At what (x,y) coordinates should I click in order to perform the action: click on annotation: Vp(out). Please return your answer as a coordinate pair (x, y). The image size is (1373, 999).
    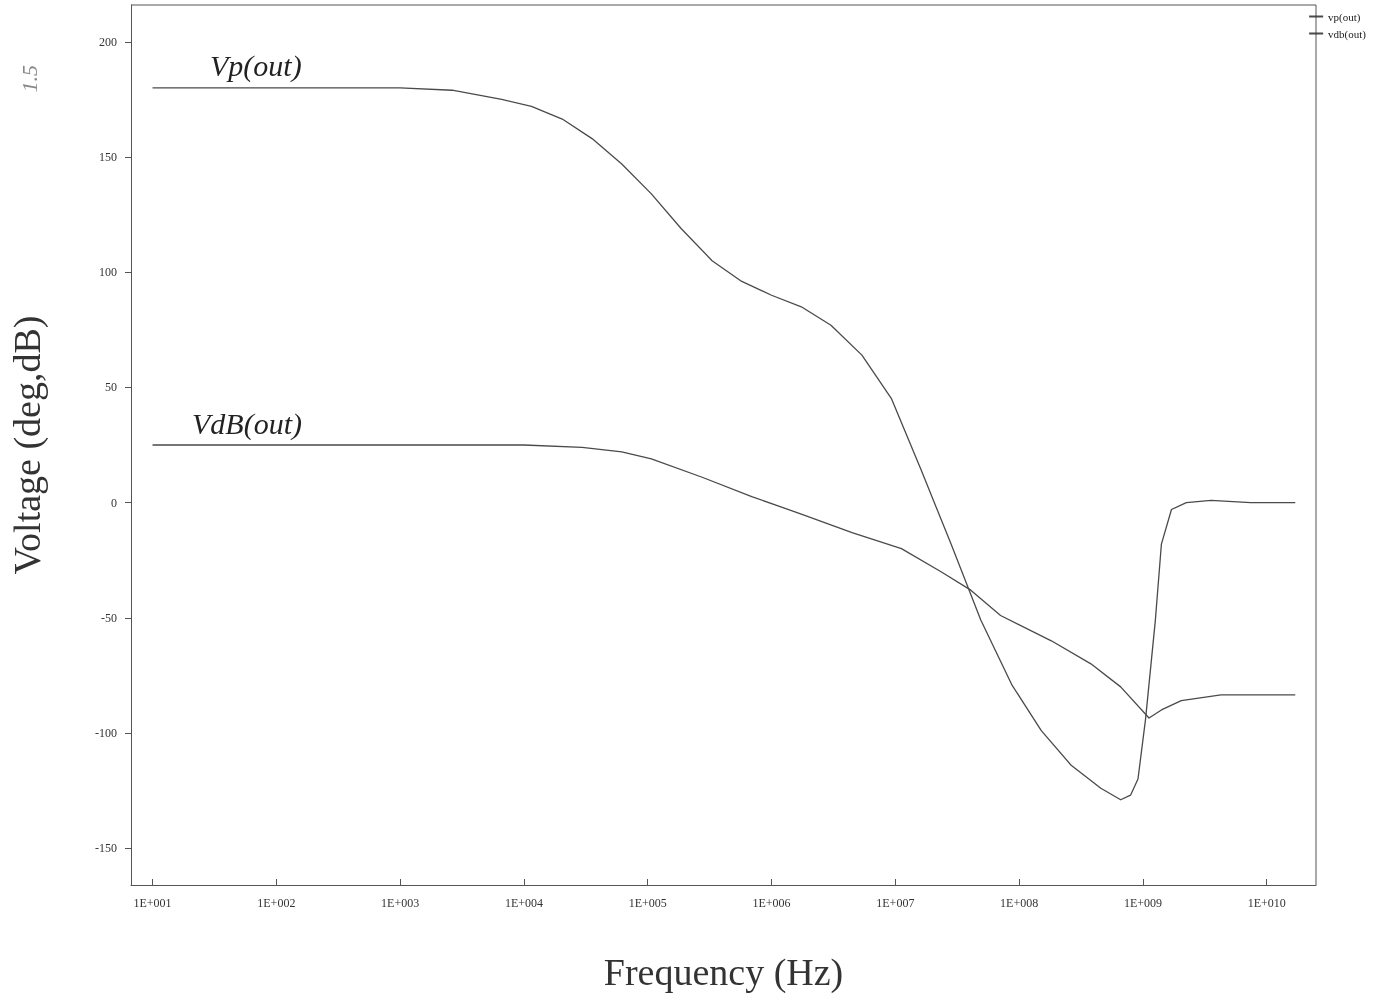
    Looking at the image, I should click on (256, 65).